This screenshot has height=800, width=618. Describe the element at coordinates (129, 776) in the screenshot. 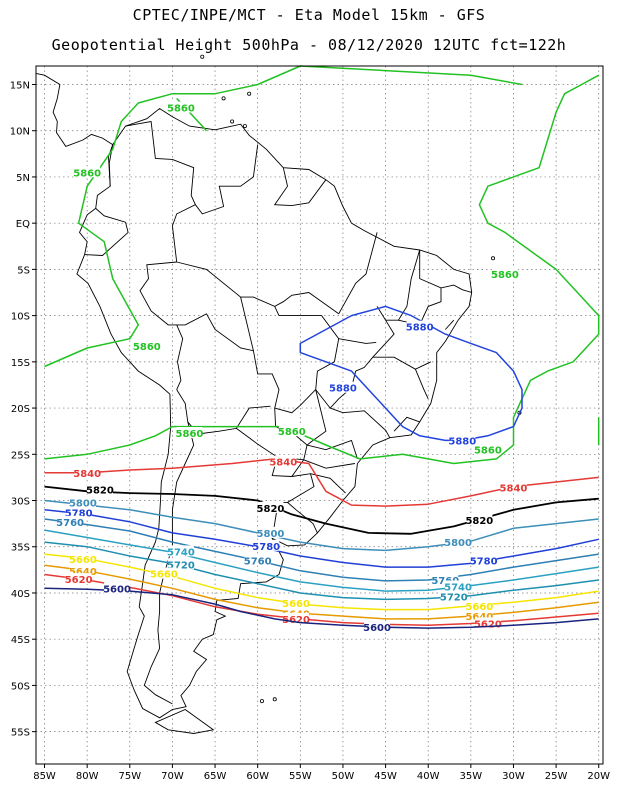

I see `lon-tick-label: 75W` at that location.